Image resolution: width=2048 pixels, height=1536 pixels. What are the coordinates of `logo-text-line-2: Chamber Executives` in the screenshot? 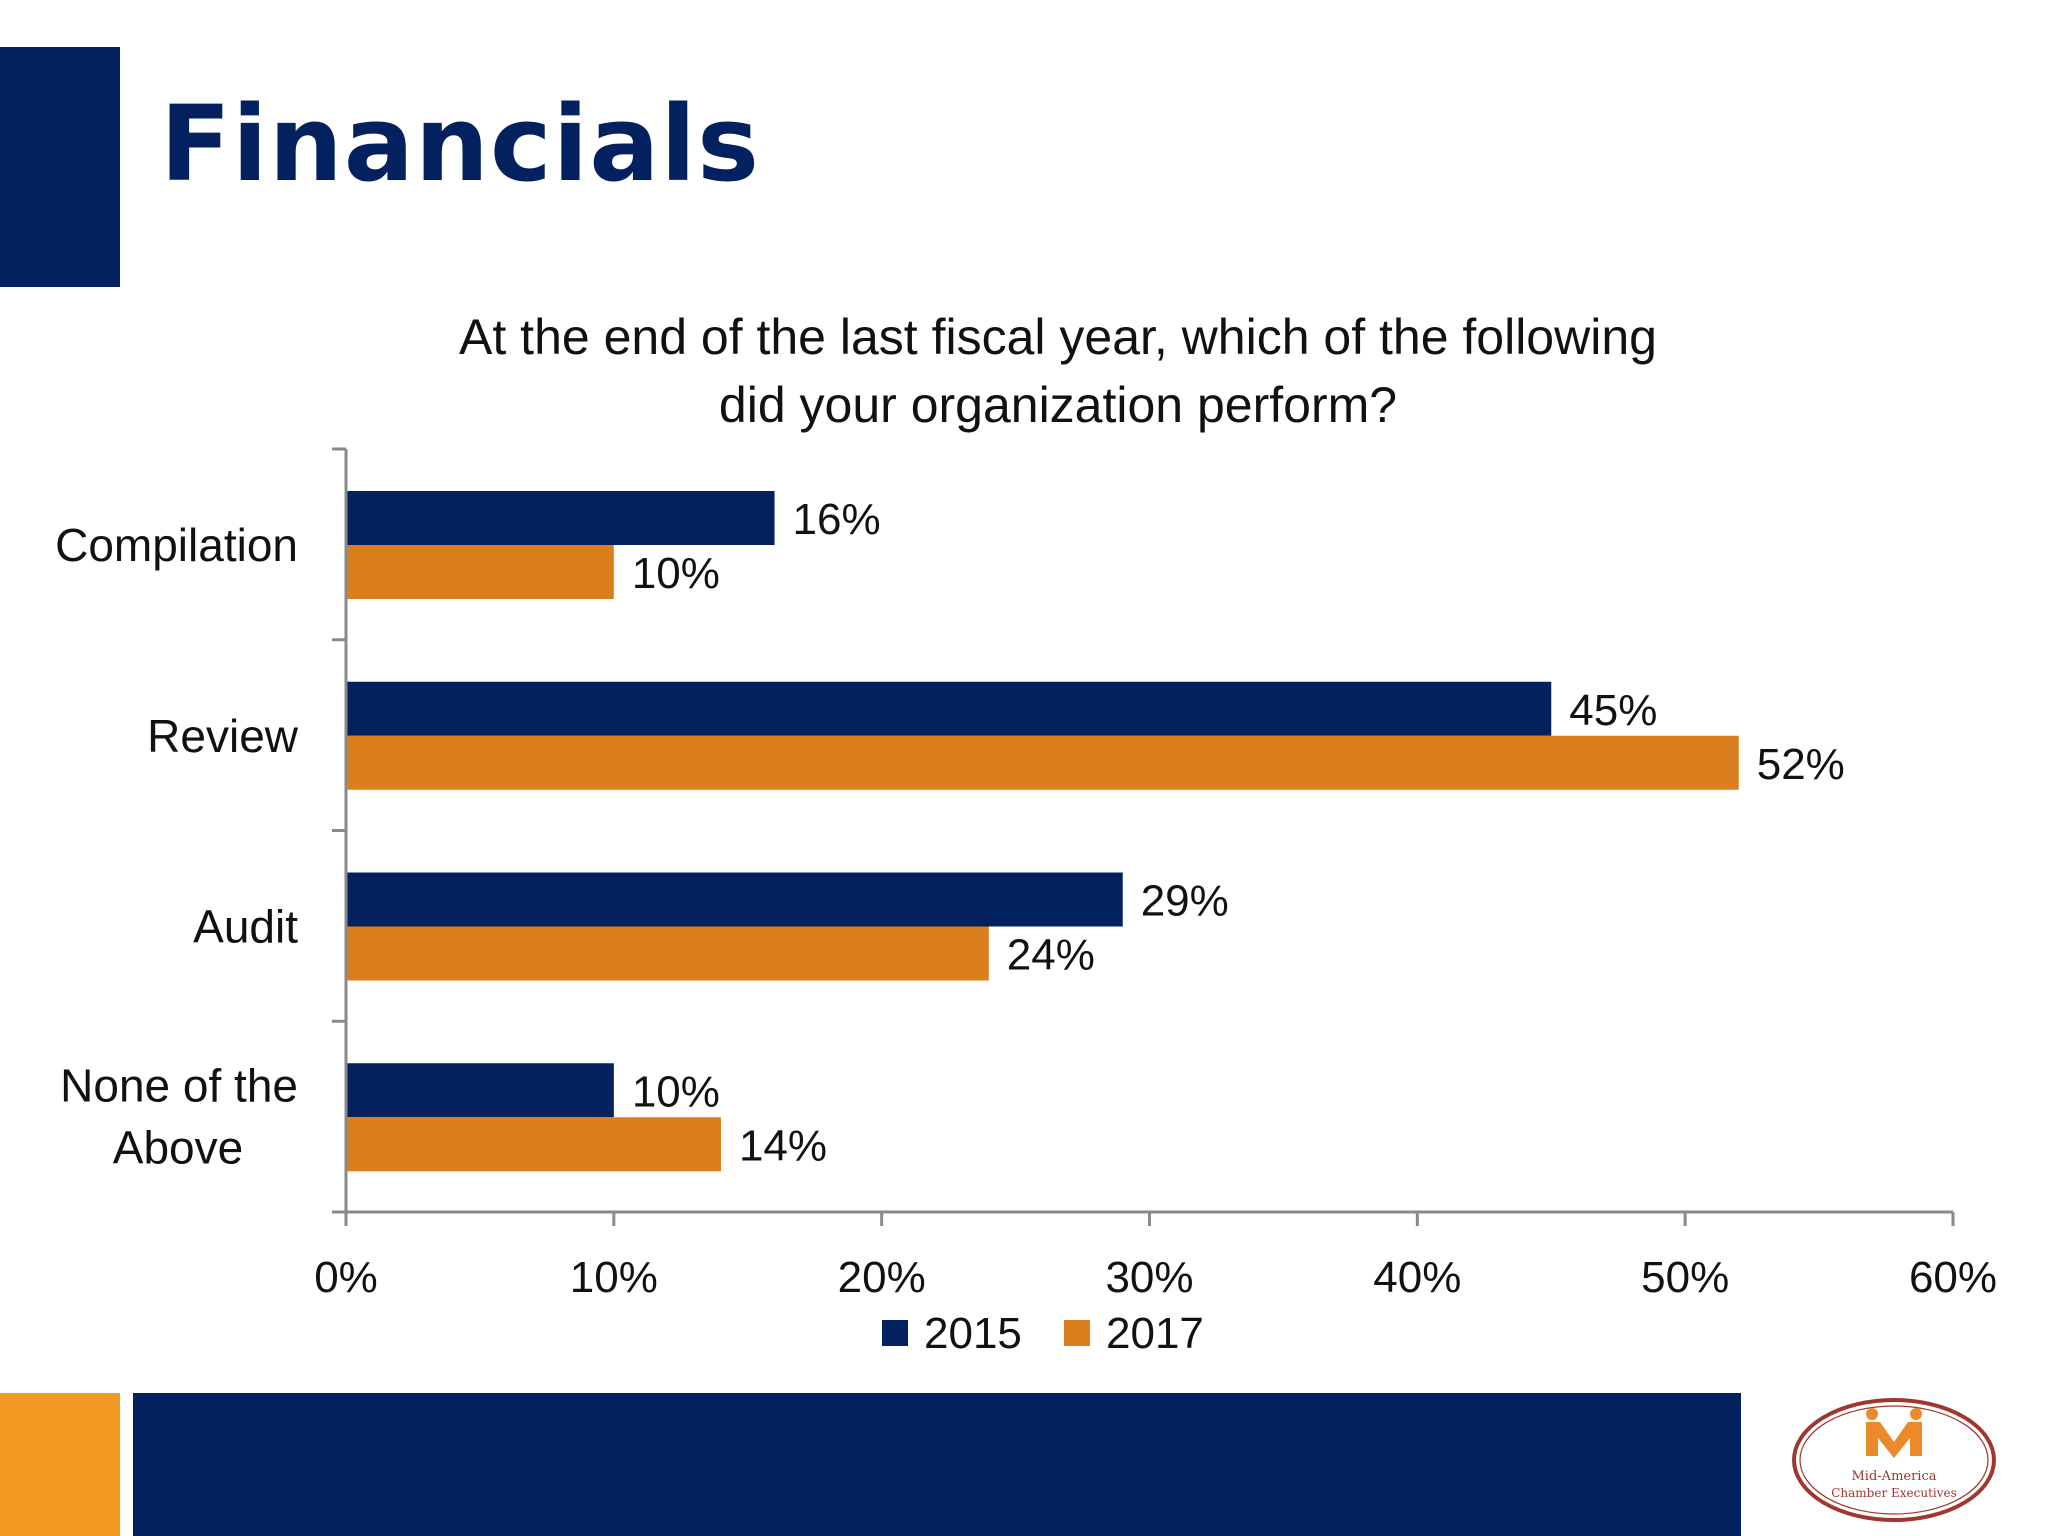 It's located at (1894, 1493).